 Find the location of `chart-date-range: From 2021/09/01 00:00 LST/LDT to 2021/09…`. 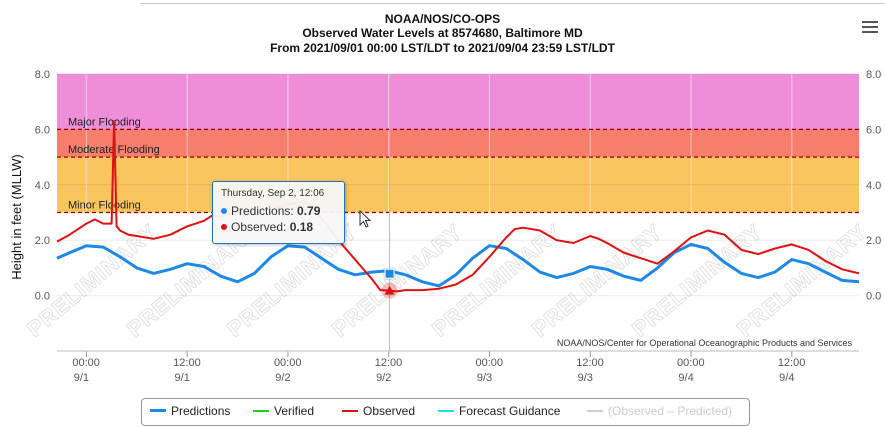

chart-date-range: From 2021/09/01 00:00 LST/LDT to 2021/09… is located at coordinates (442, 48).